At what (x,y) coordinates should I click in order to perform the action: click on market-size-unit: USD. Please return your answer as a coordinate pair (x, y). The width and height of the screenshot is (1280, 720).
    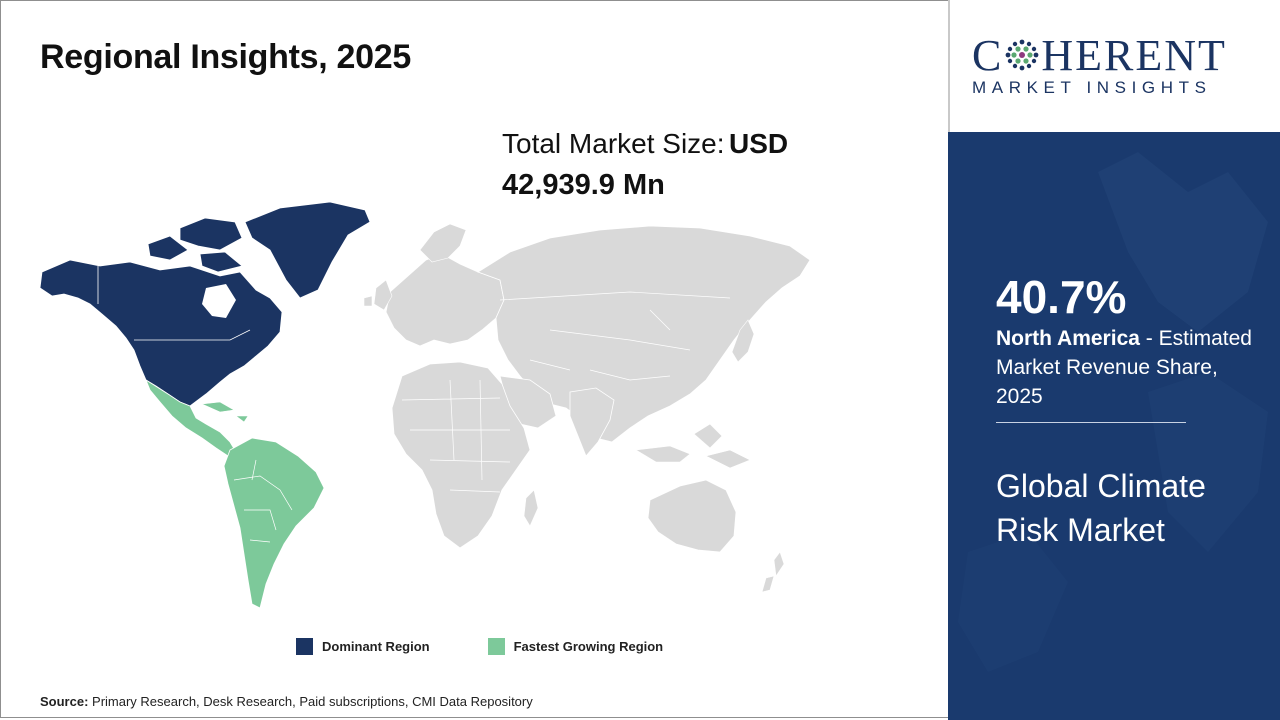
    Looking at the image, I should click on (758, 143).